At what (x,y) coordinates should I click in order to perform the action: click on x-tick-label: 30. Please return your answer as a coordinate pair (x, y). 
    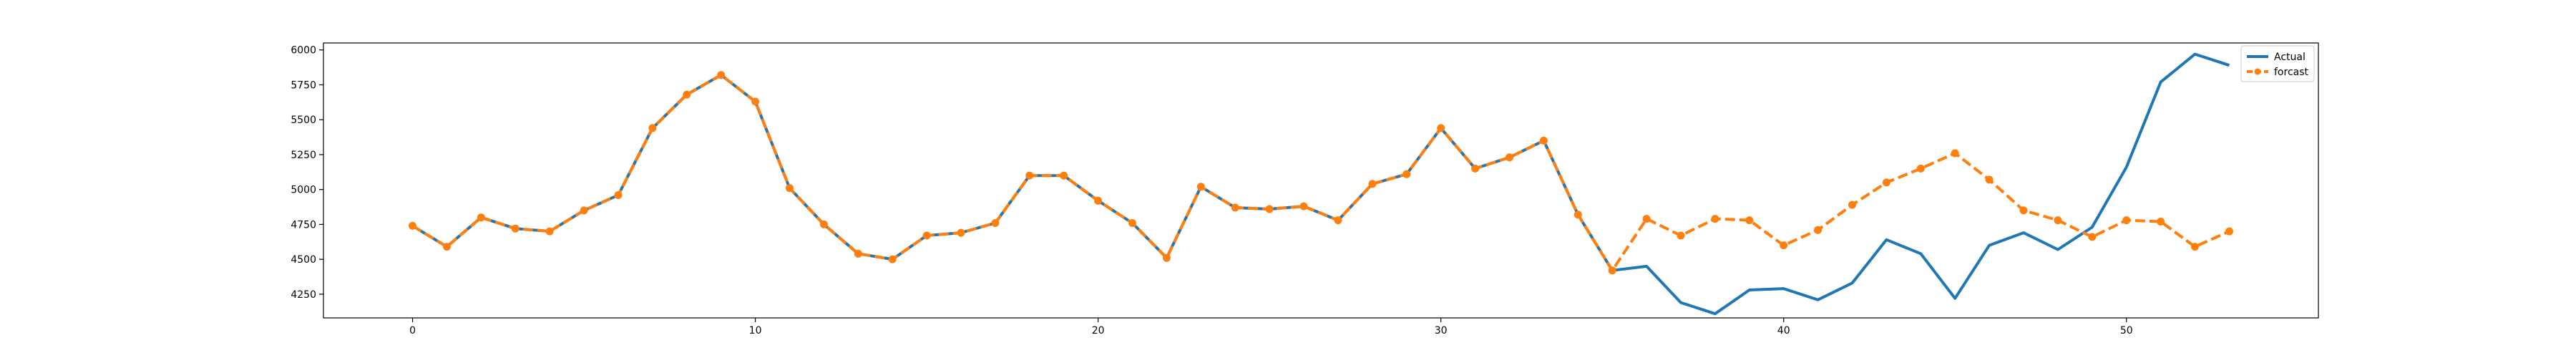
    Looking at the image, I should click on (1441, 331).